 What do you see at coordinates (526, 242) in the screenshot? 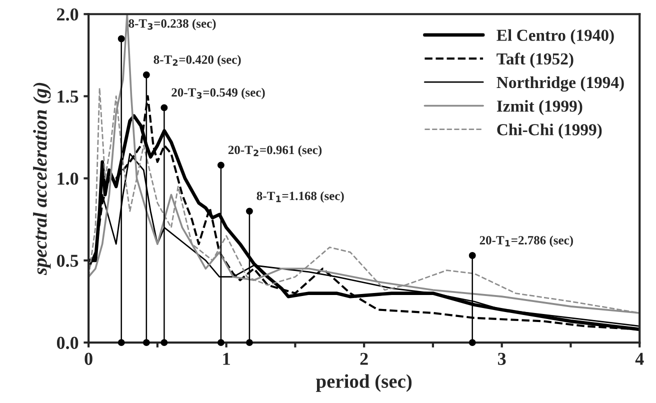
I see `annotation: 20-T$_{1}$=2.786 (sec)` at bounding box center [526, 242].